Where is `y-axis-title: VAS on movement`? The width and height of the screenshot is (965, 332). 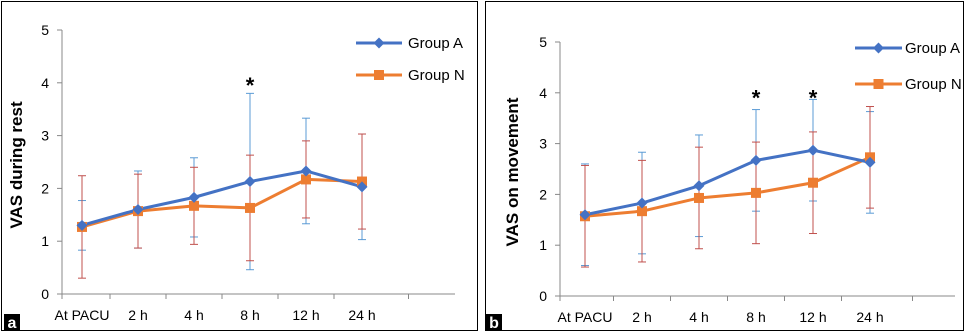 y-axis-title: VAS on movement is located at coordinates (512, 171).